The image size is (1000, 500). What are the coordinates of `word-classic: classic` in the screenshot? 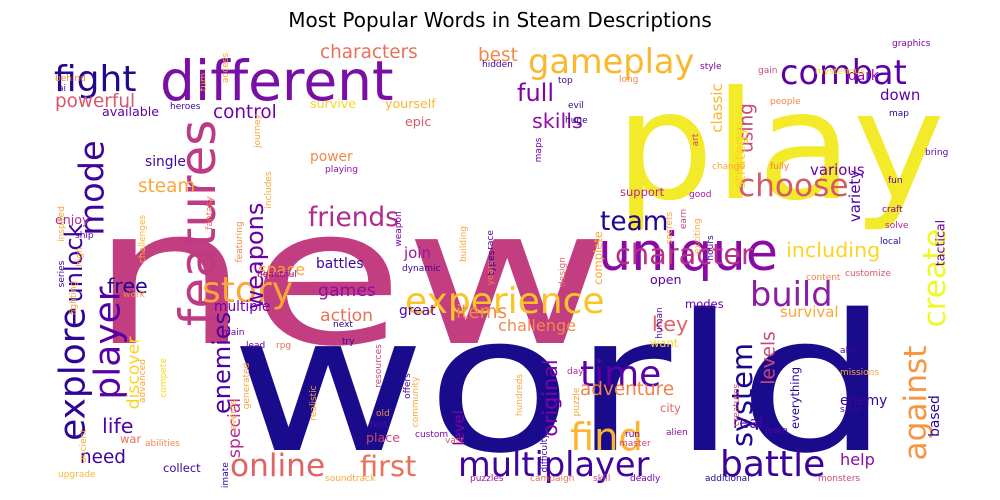 It's located at (717, 107).